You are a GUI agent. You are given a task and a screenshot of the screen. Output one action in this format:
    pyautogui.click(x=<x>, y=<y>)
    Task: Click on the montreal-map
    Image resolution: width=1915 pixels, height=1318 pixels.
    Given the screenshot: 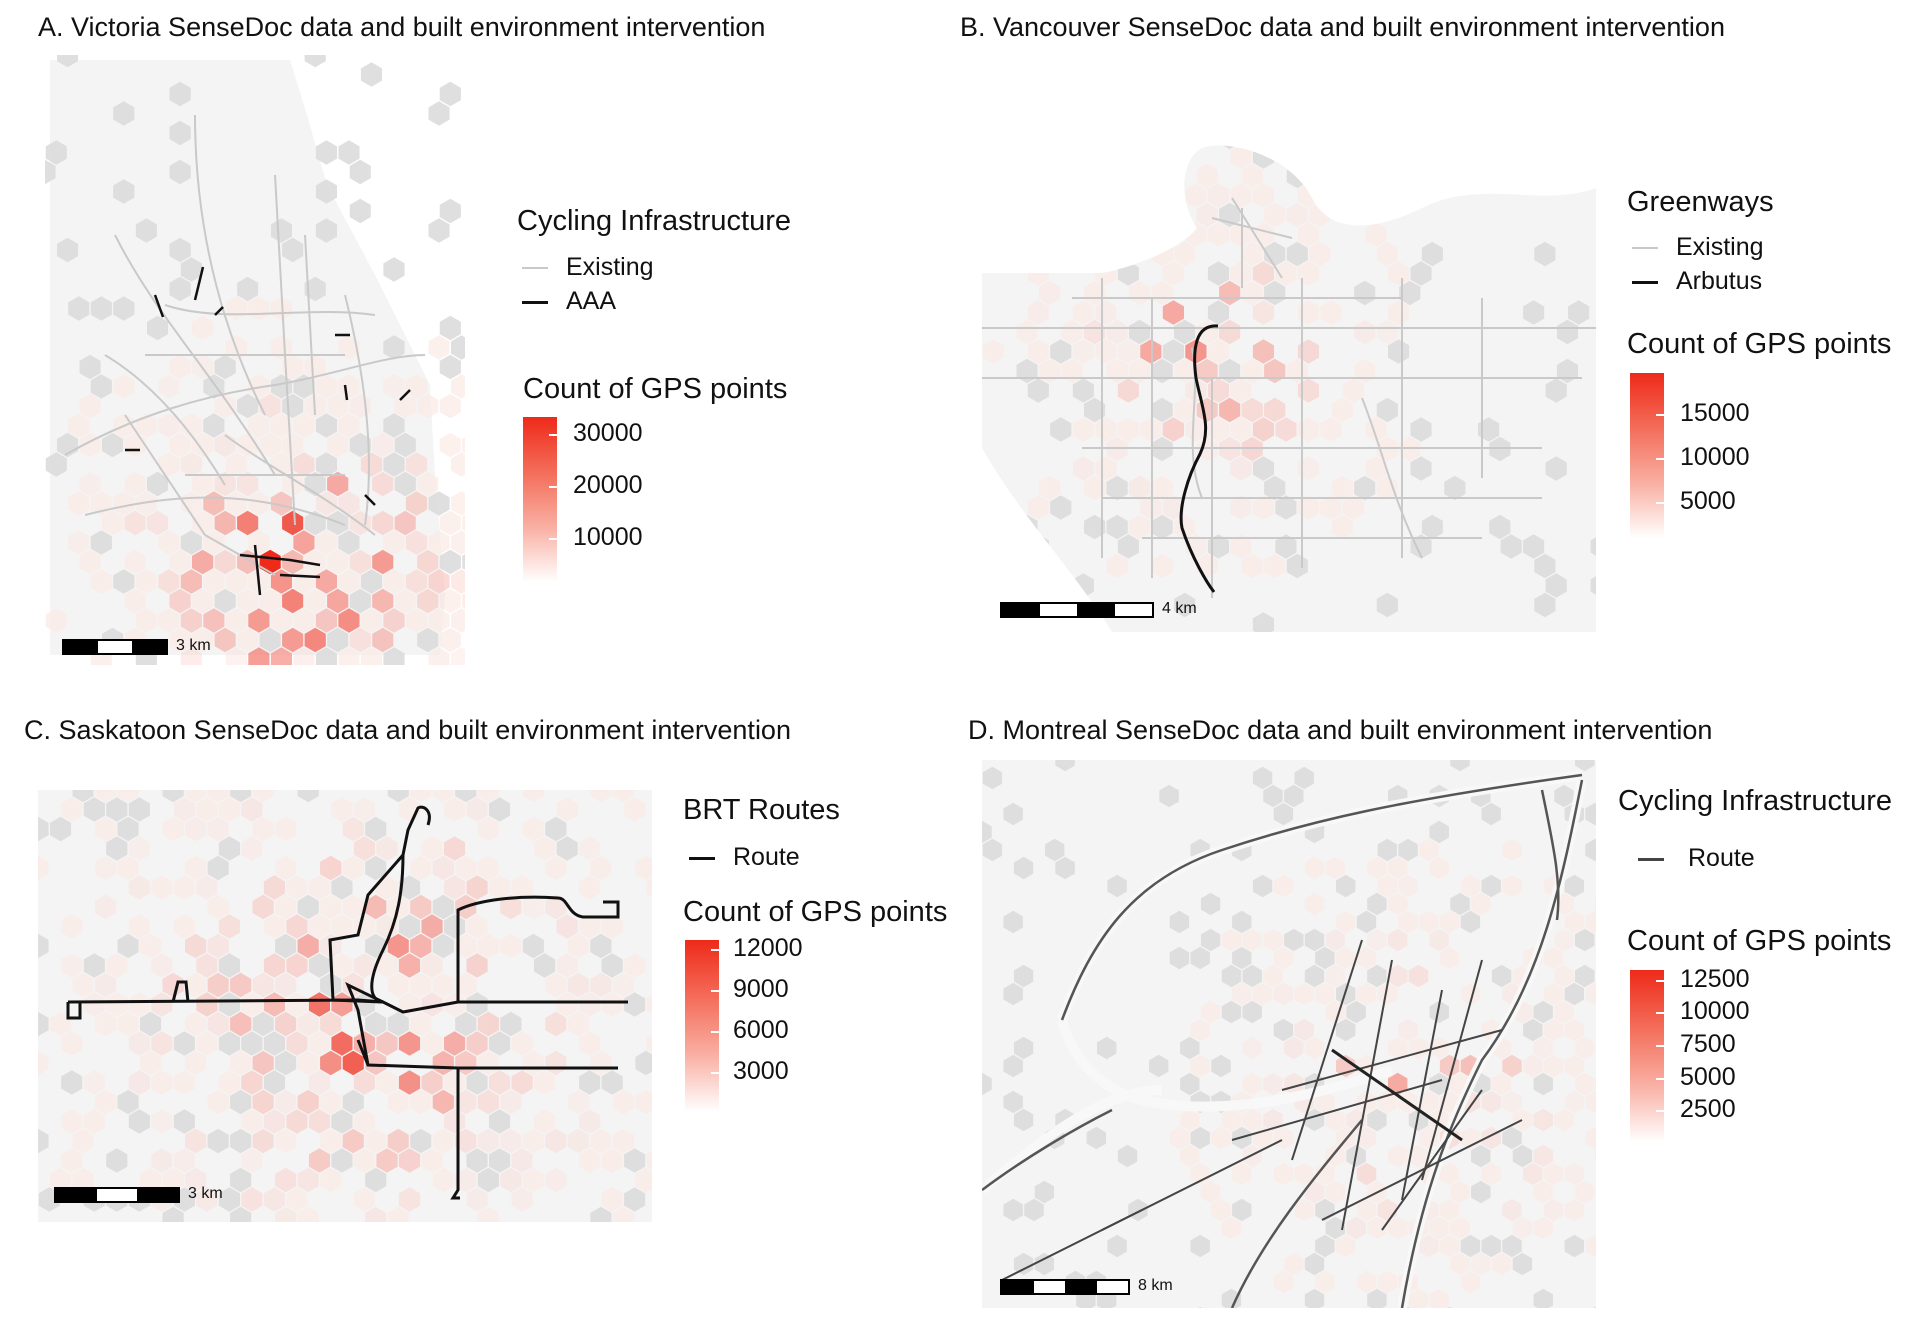 What is the action you would take?
    pyautogui.click(x=1289, y=1034)
    